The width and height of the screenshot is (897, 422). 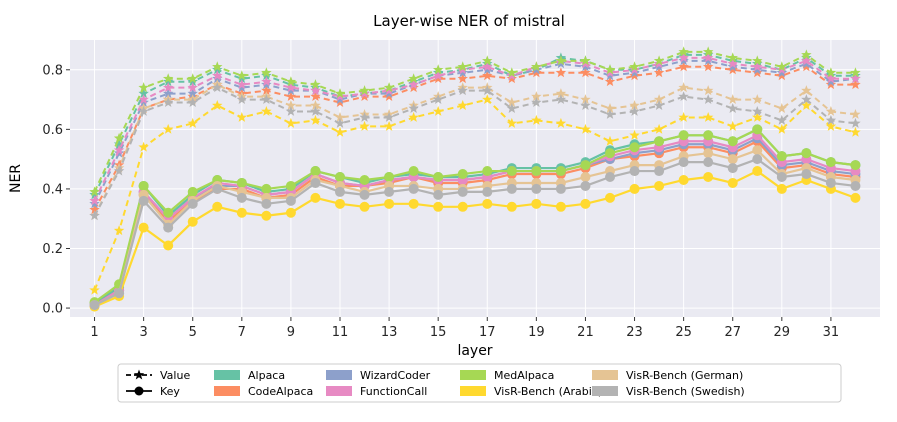 I want to click on legend-entry-visr-bench-arabic: VisR-Bench (Arabic), so click(x=531, y=391).